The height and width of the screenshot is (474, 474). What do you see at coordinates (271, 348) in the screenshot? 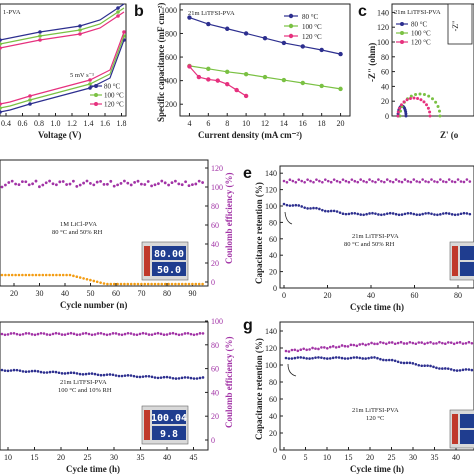
I see `panel-g-ytick-label: 120` at bounding box center [271, 348].